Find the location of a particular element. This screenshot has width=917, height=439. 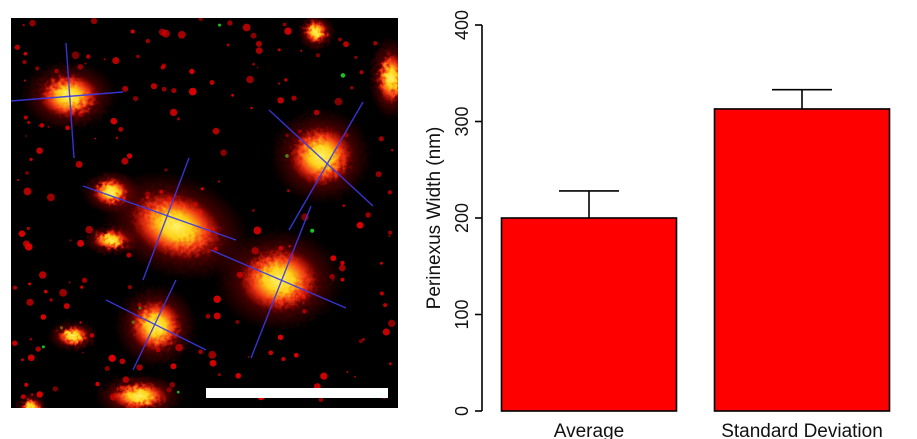

x-tick-labels: Average Standard Deviation is located at coordinates (718, 430).